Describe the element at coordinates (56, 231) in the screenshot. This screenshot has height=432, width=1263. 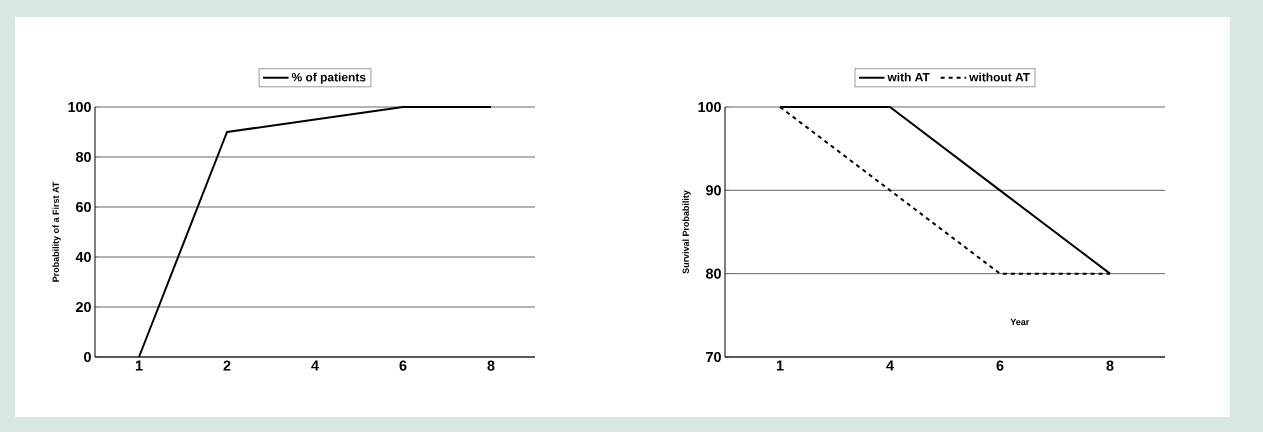
I see `y-axis-title: Probability of a First AT` at that location.